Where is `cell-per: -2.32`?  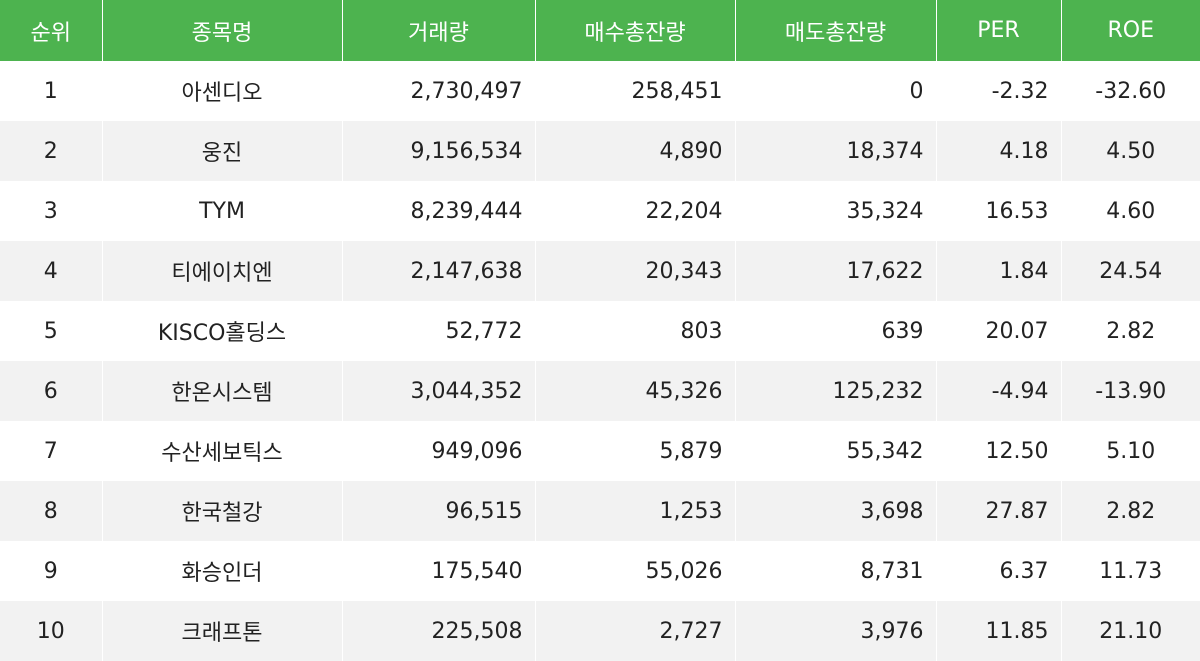
cell-per: -2.32 is located at coordinates (999, 91).